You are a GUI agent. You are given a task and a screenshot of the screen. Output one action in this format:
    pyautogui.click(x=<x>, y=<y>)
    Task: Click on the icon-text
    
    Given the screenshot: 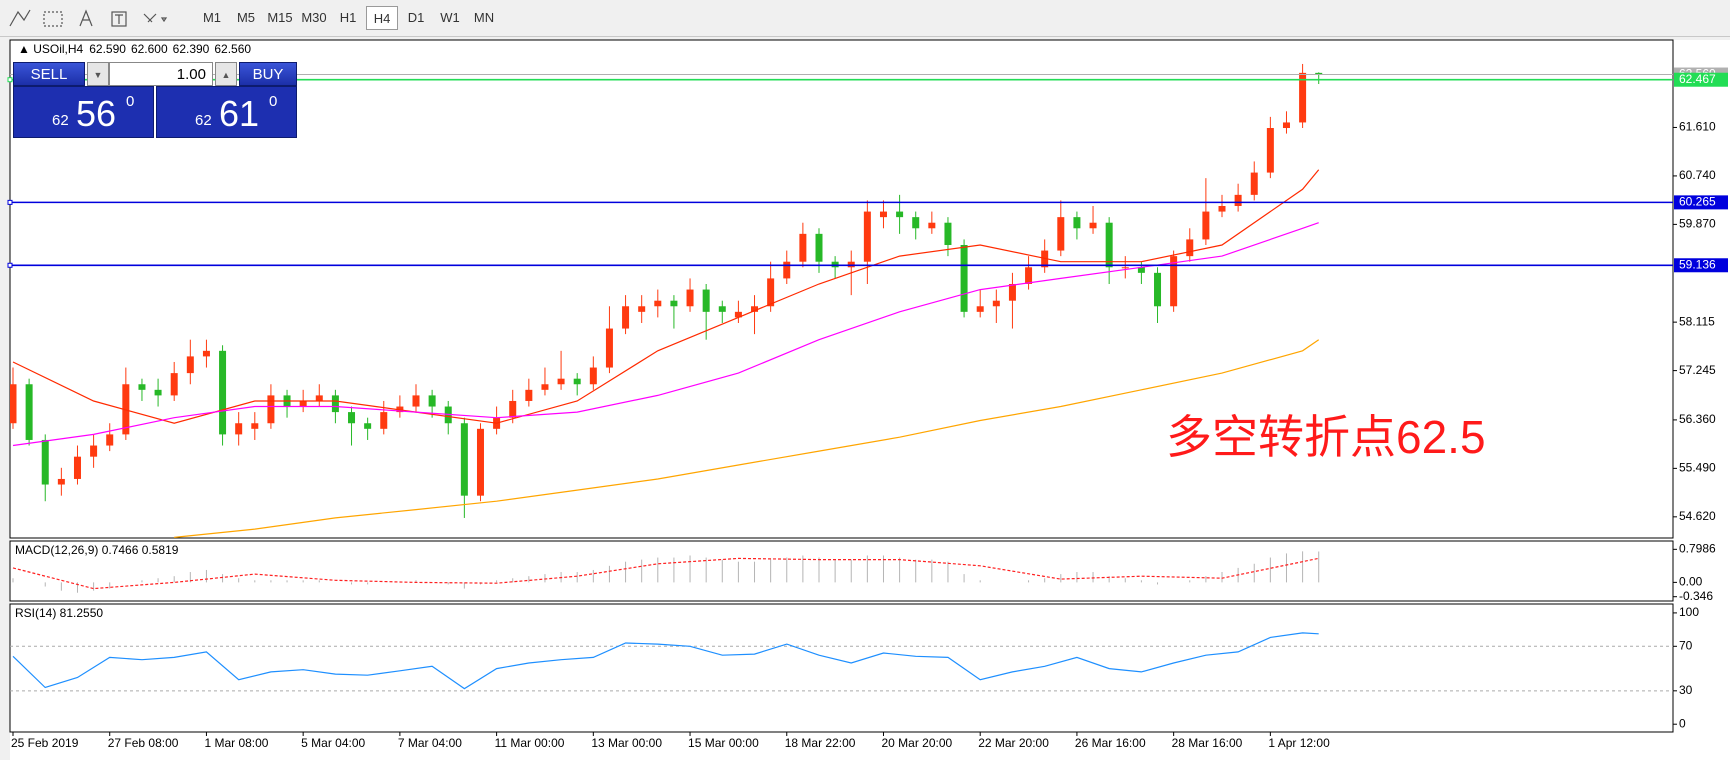 What is the action you would take?
    pyautogui.click(x=86, y=18)
    